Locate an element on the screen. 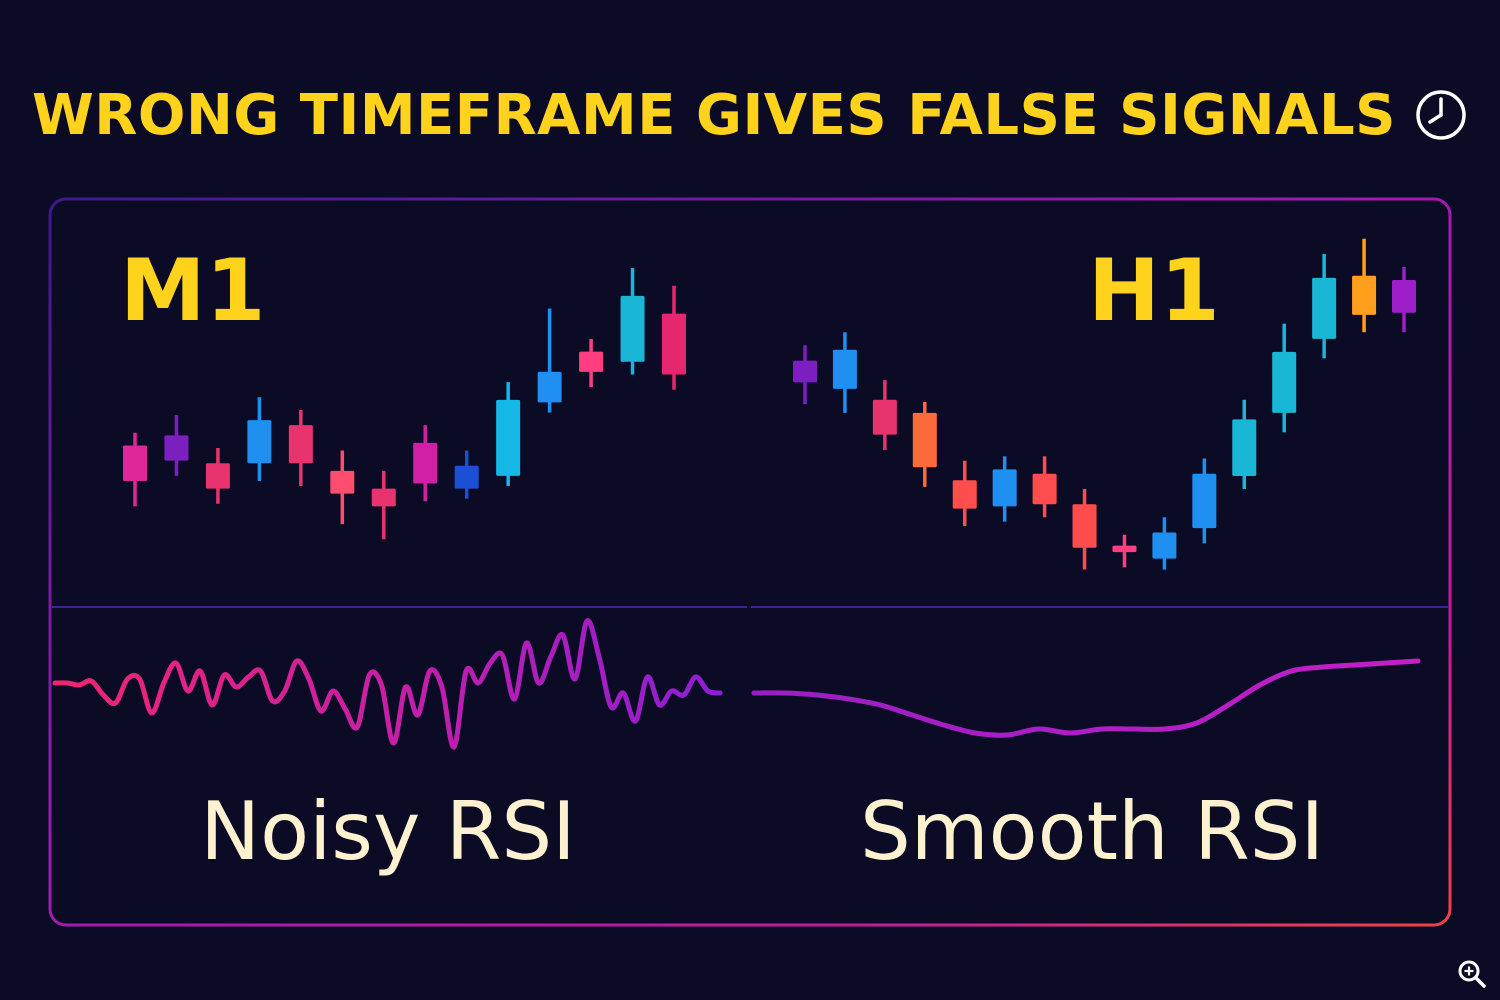 The width and height of the screenshot is (1500, 1000). clock-icon is located at coordinates (1441, 115).